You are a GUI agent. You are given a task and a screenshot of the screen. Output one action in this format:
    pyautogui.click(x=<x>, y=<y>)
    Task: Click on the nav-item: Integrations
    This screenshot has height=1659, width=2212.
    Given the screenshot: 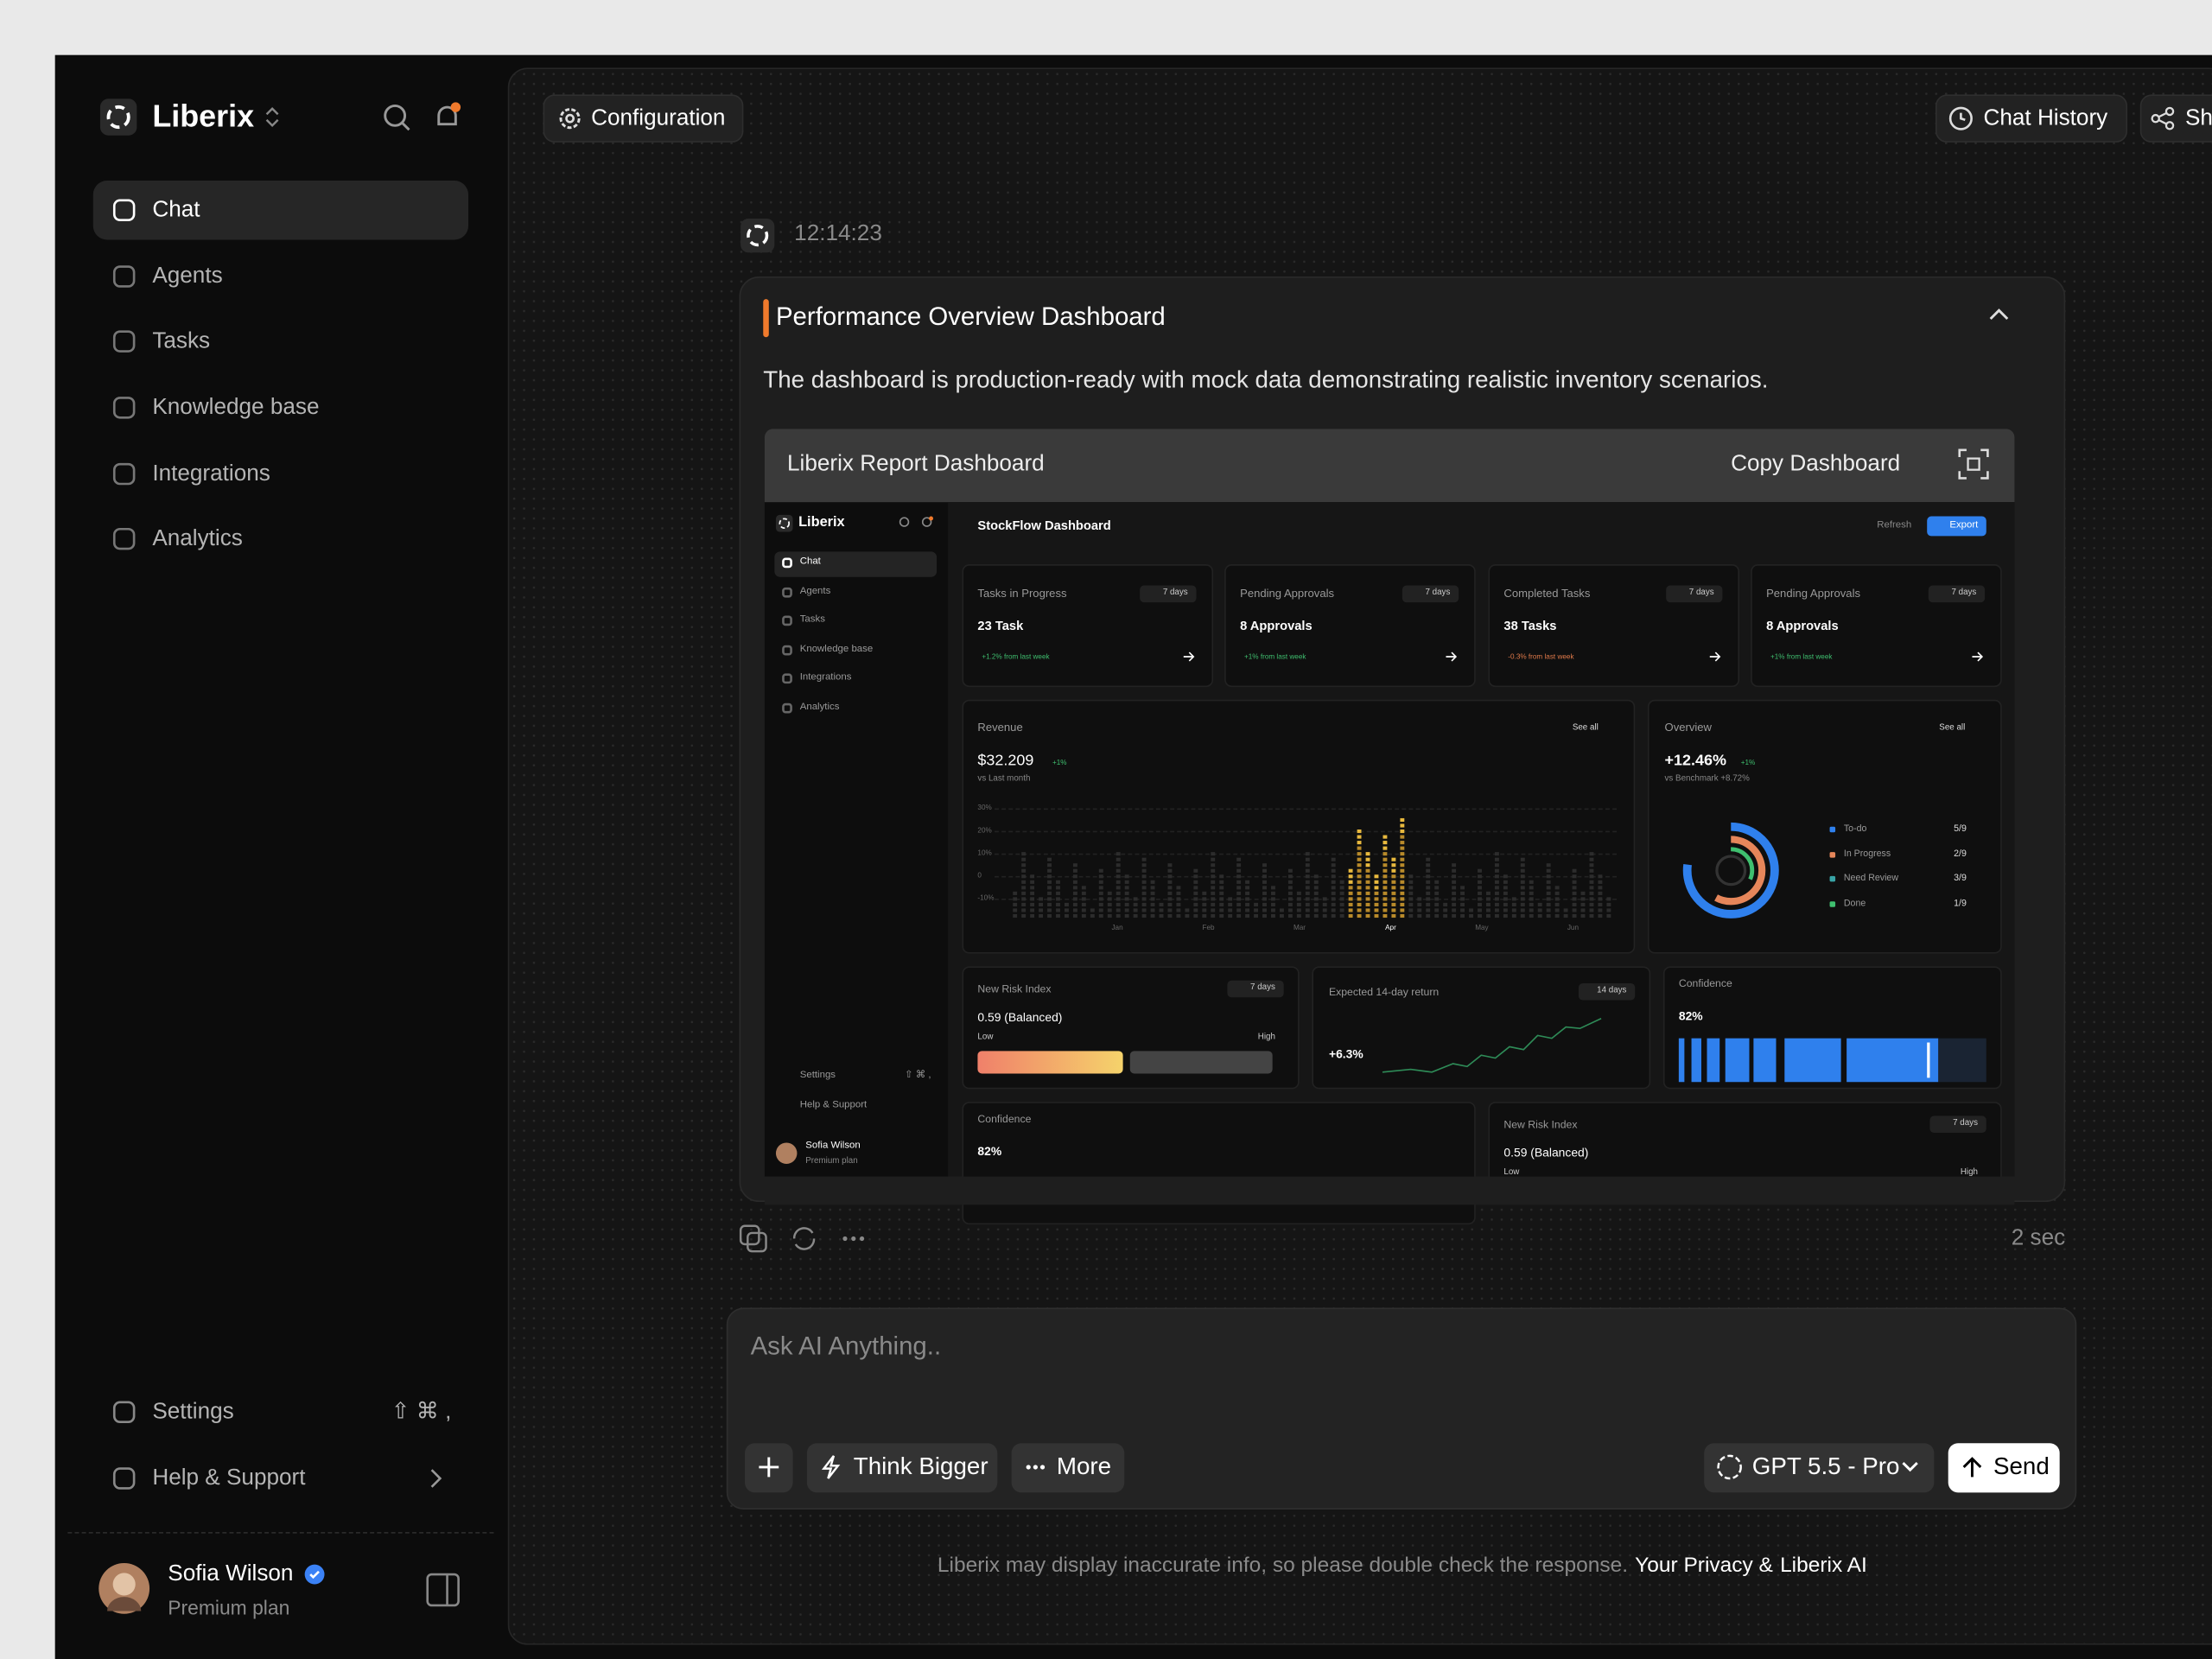 What is the action you would take?
    pyautogui.click(x=211, y=473)
    